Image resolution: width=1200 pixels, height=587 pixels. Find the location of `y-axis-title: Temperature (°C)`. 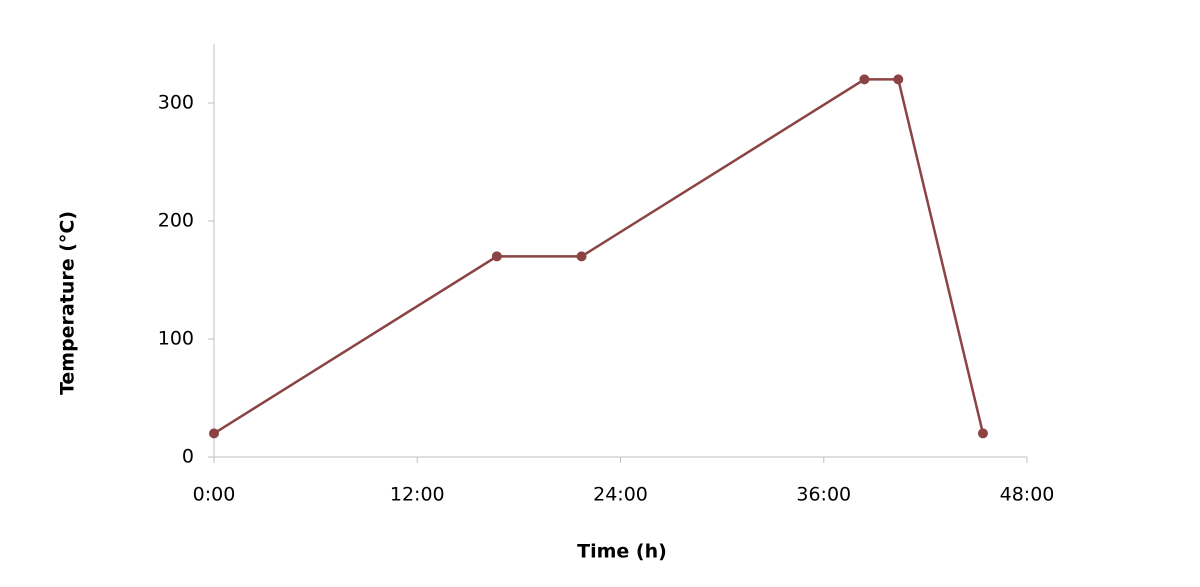

y-axis-title: Temperature (°C) is located at coordinates (68, 303).